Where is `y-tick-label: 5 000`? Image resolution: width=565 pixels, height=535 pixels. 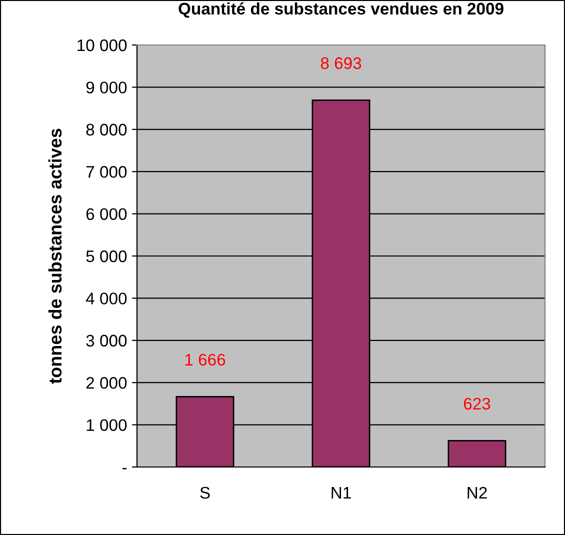
y-tick-label: 5 000 is located at coordinates (106, 256).